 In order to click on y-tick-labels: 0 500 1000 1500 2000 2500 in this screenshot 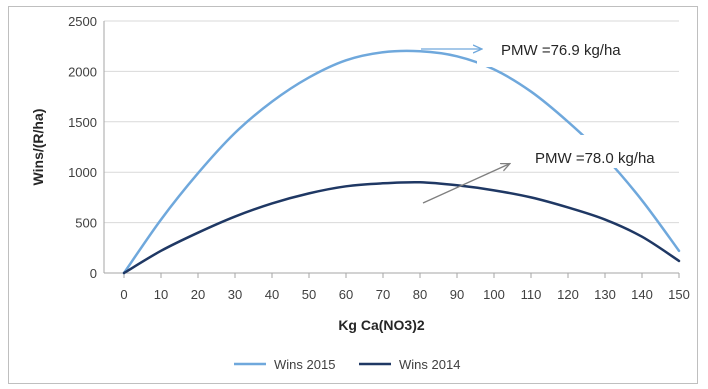, I will do `click(82, 147)`.